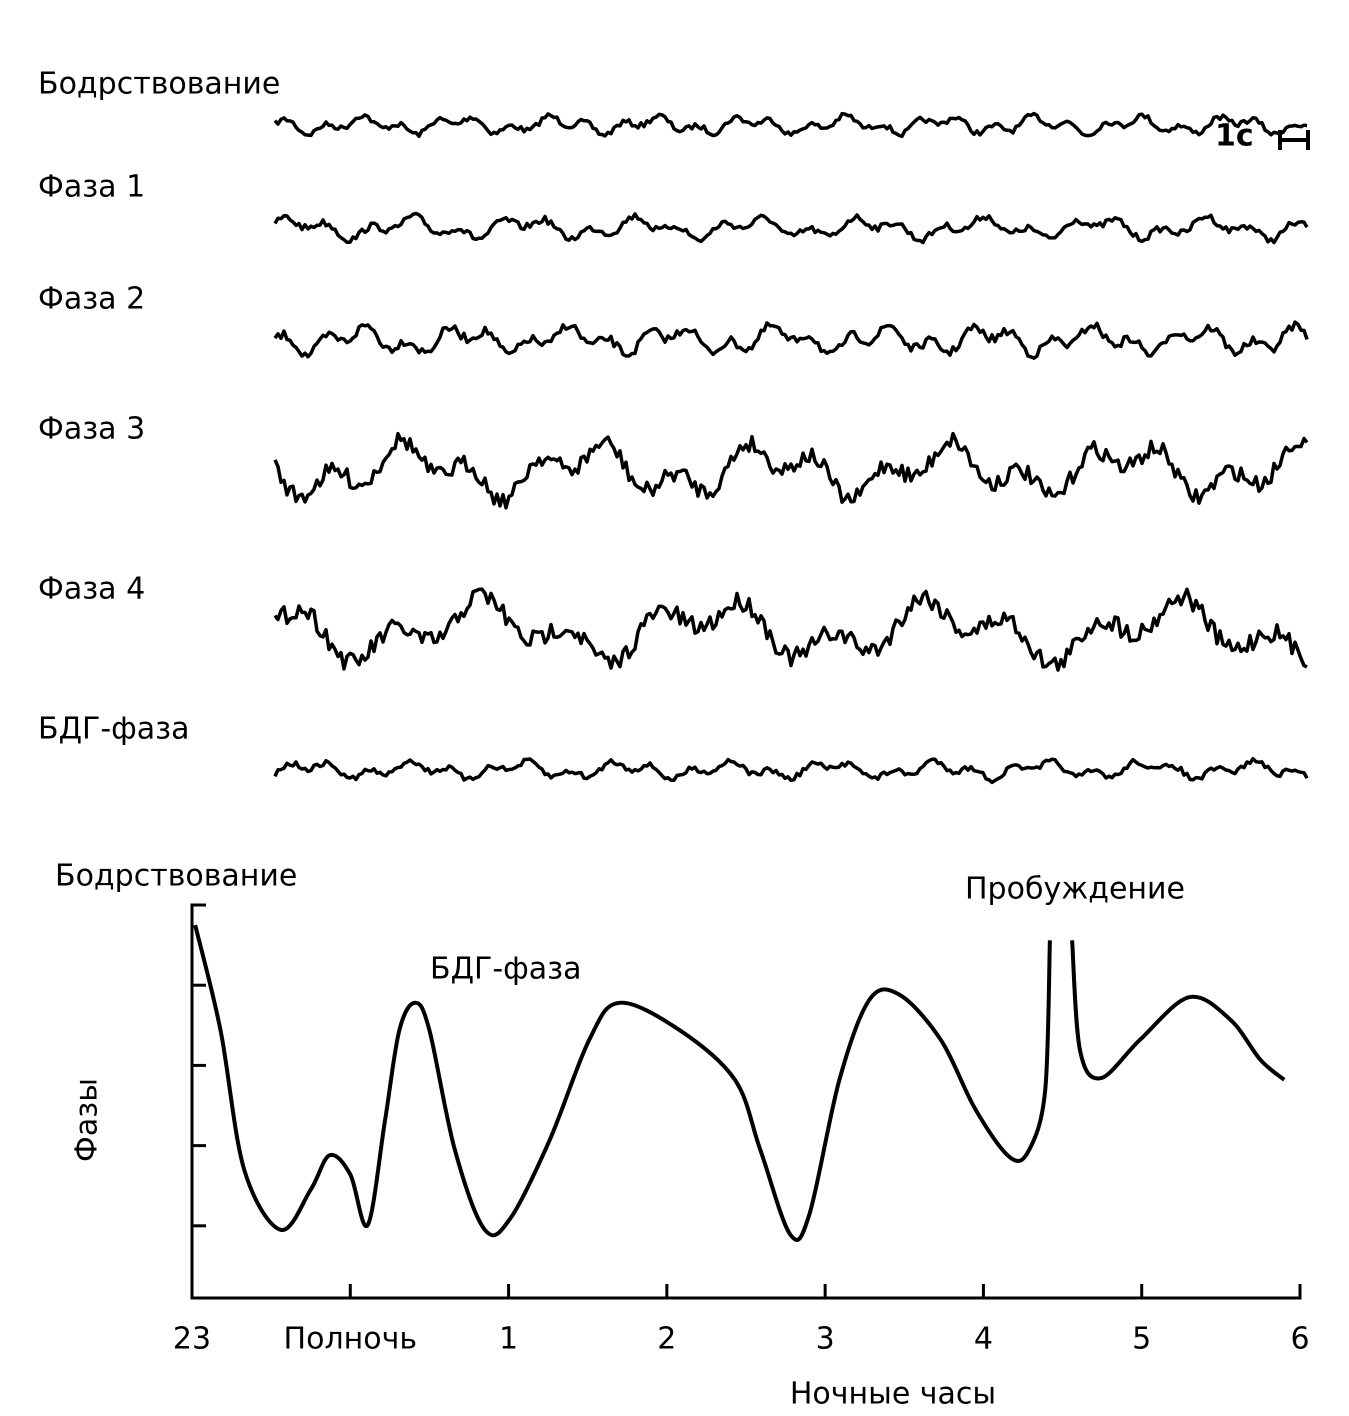  Describe the element at coordinates (91, 429) in the screenshot. I see `trace-label: Фаза 3` at that location.